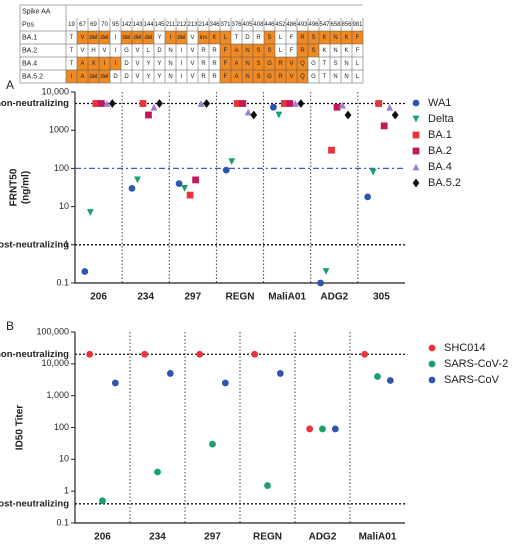  Describe the element at coordinates (291, 25) in the screenshot. I see `position: 486` at that location.